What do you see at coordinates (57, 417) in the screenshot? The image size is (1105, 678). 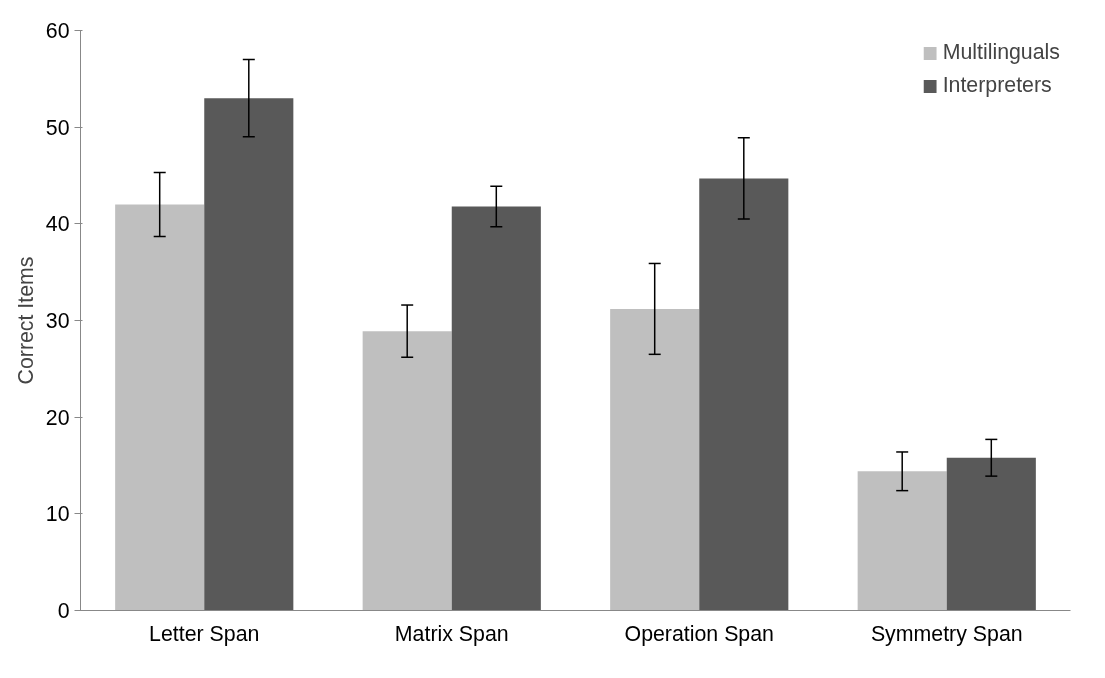 I see `y-tick-label: 20` at bounding box center [57, 417].